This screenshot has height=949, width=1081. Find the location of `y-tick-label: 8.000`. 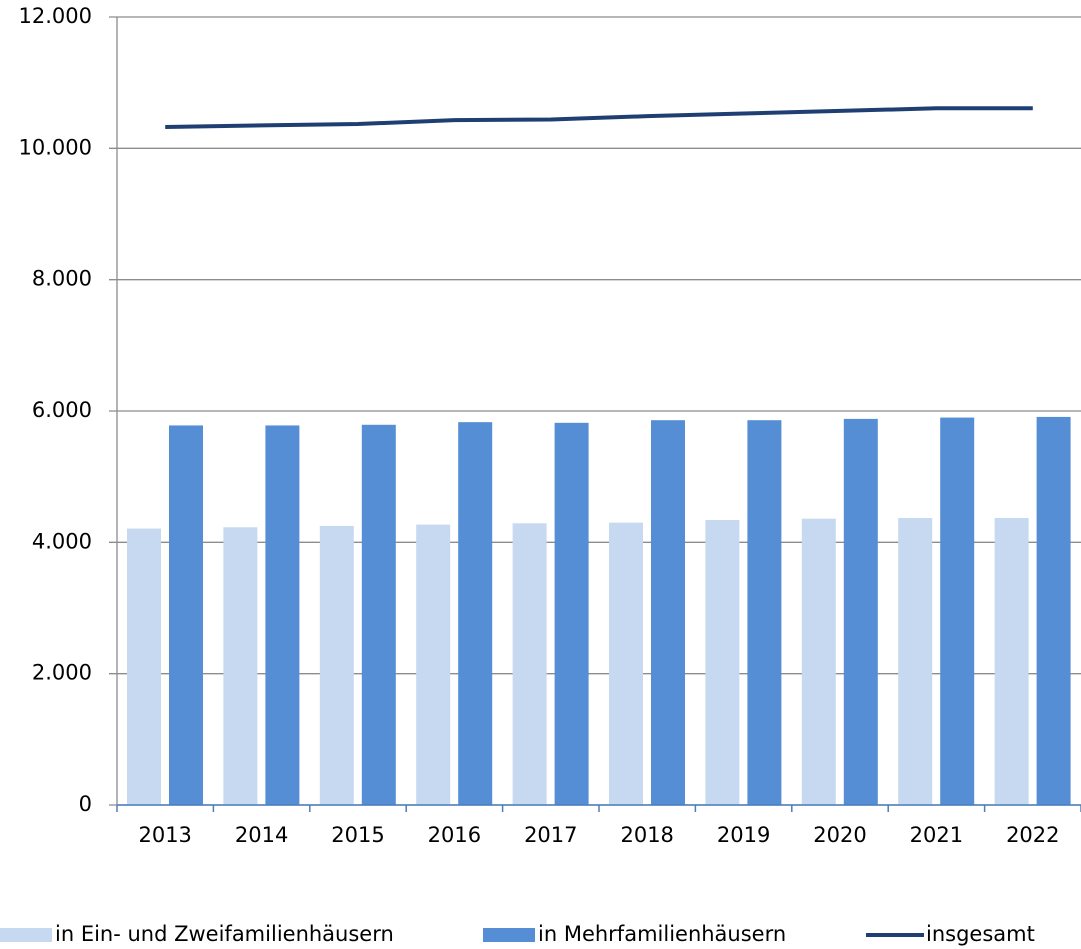

y-tick-label: 8.000 is located at coordinates (62, 279).